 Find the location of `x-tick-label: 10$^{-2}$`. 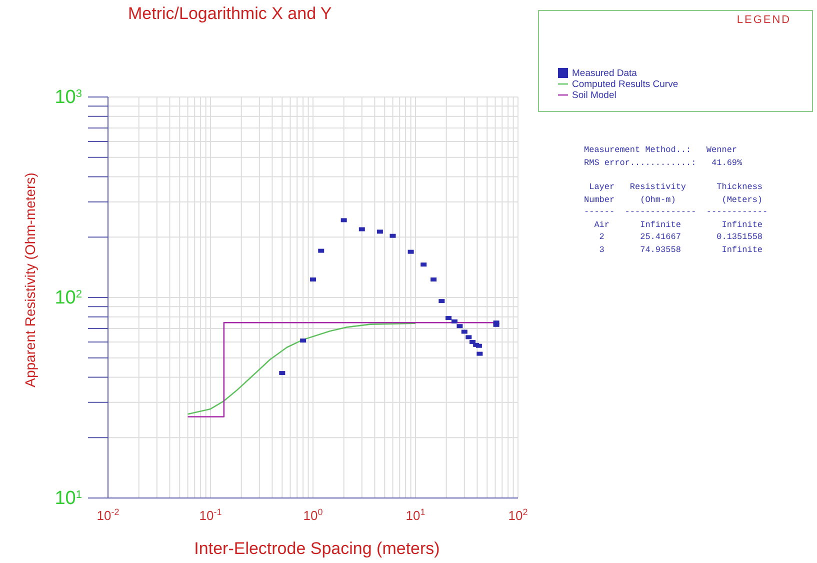

x-tick-label: 10$^{-2}$ is located at coordinates (108, 515).